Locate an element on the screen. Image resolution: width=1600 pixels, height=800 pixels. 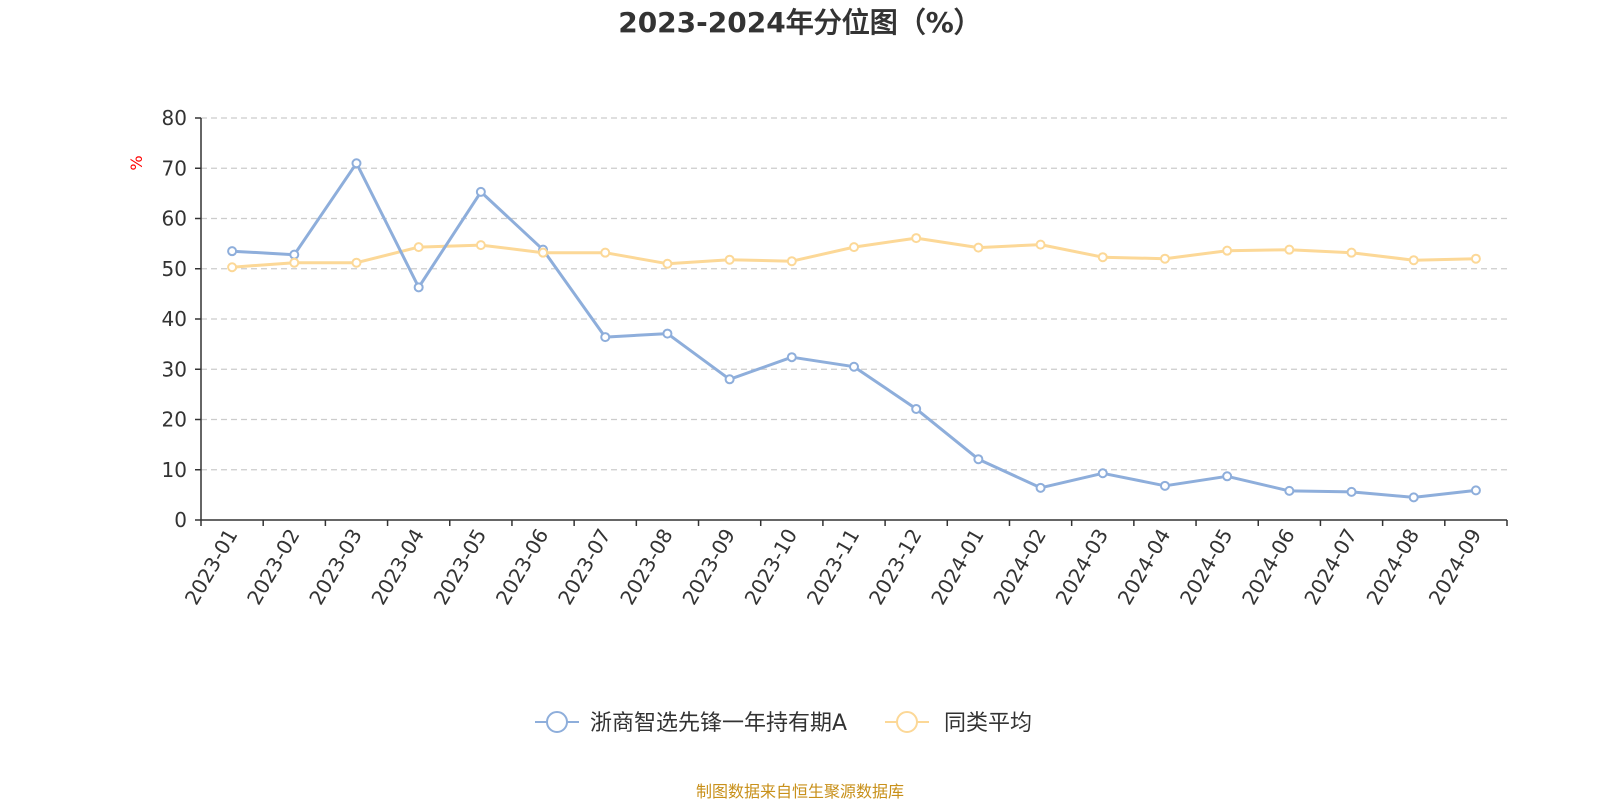
y-tick-labels: 0 10 20 30 40 50 60 70 80 is located at coordinates (174, 319).